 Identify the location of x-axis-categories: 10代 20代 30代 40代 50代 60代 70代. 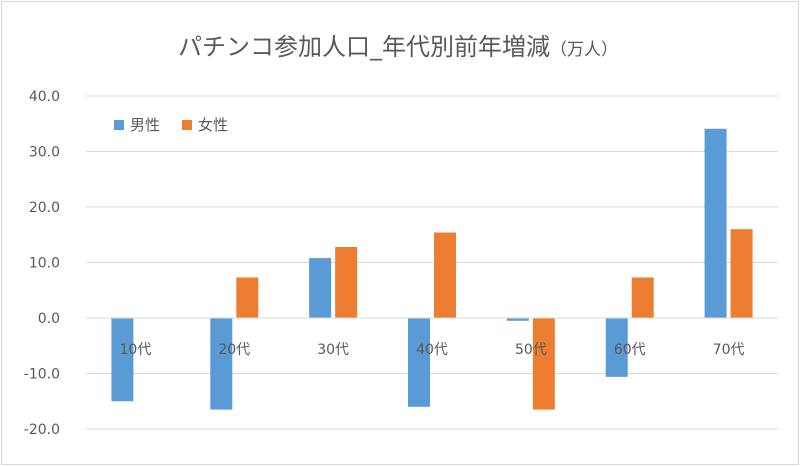
(432, 350).